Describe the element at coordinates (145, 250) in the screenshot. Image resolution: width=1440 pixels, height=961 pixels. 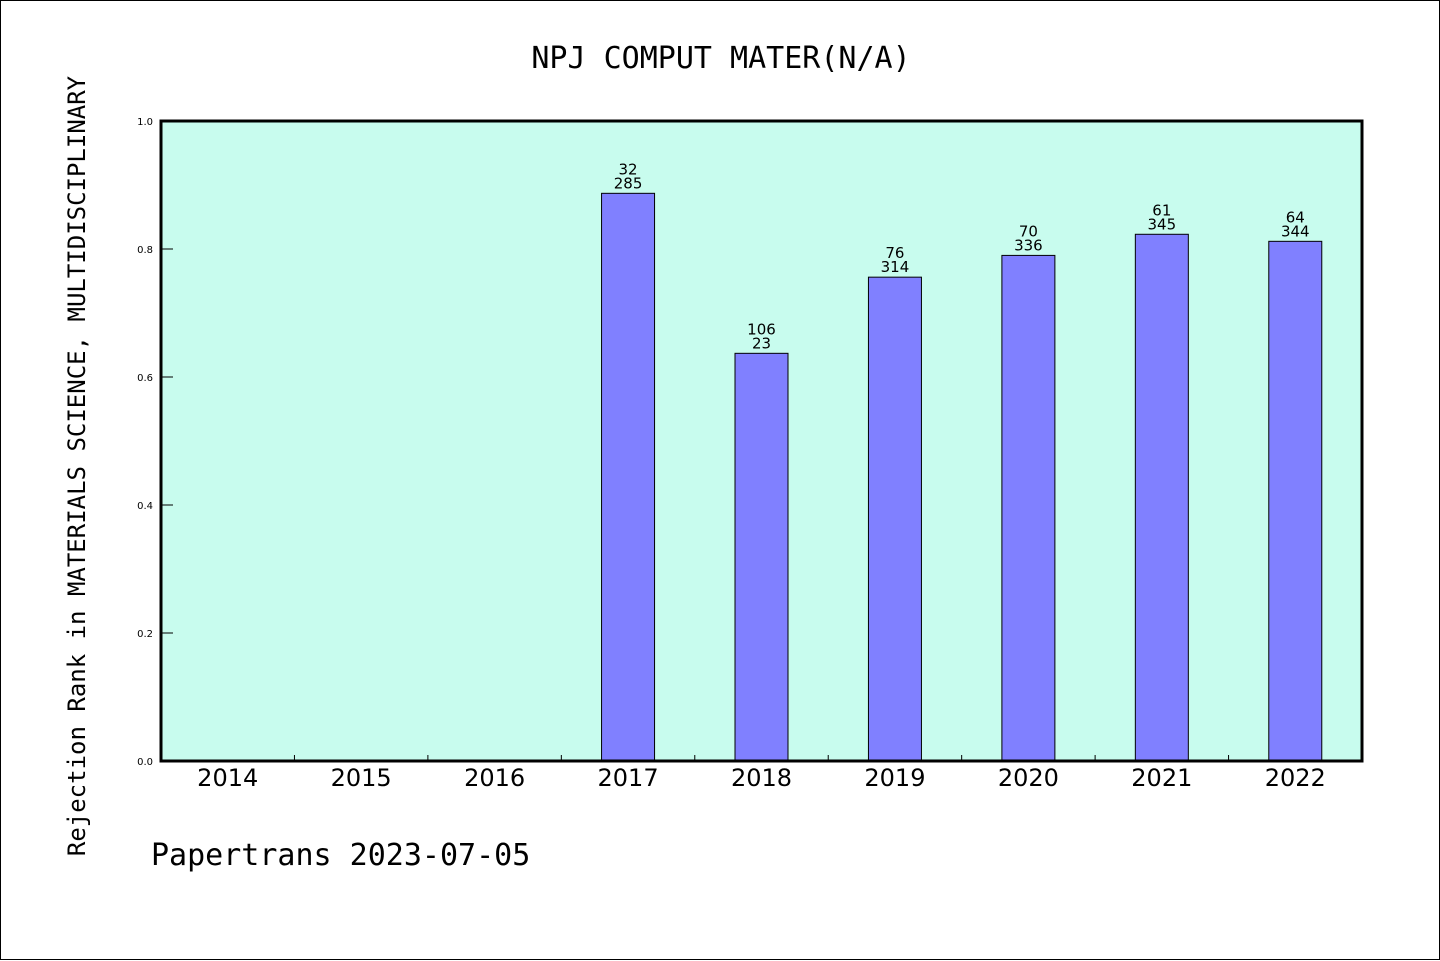
I see `y-tick-label: 0.8` at that location.